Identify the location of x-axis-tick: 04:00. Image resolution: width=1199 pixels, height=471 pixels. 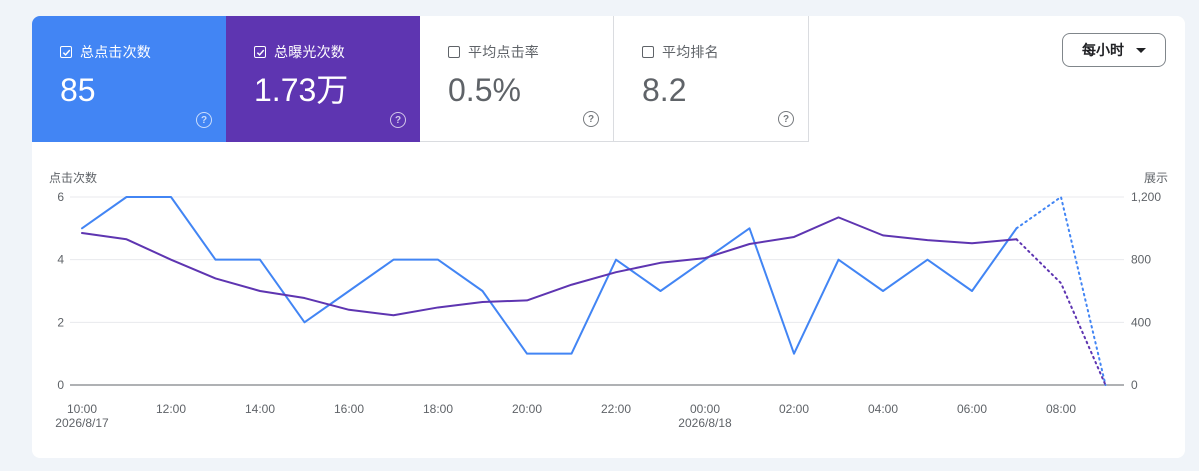
(883, 409).